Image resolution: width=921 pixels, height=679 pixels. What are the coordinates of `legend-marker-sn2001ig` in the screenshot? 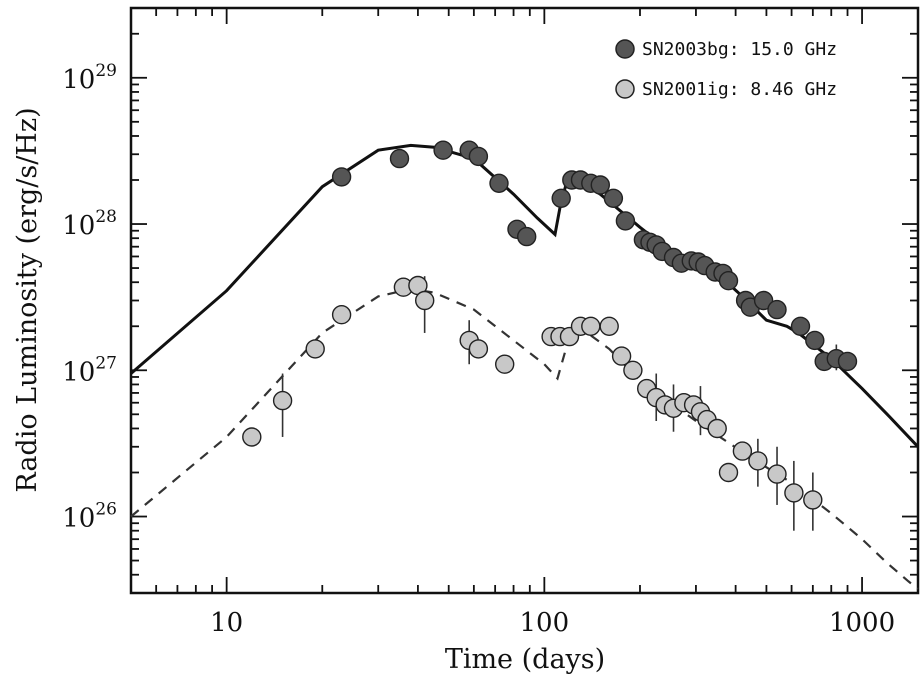 It's located at (625, 89).